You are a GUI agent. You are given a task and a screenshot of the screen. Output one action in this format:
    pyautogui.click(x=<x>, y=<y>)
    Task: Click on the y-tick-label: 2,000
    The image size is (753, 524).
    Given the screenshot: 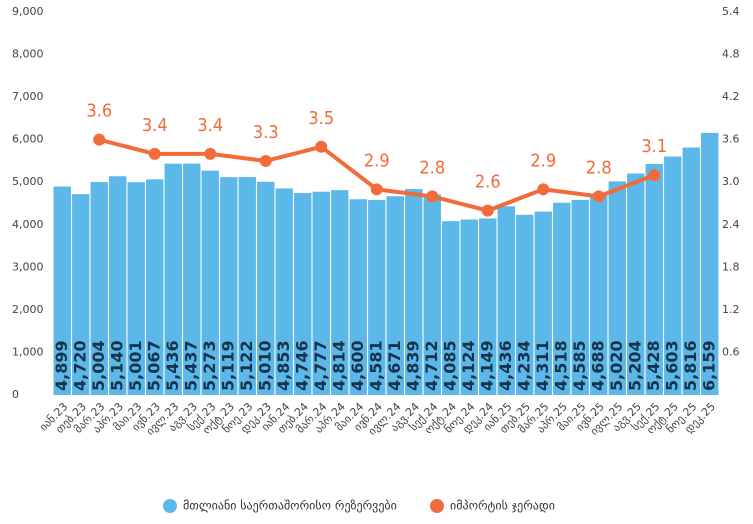 What is the action you would take?
    pyautogui.click(x=28, y=309)
    